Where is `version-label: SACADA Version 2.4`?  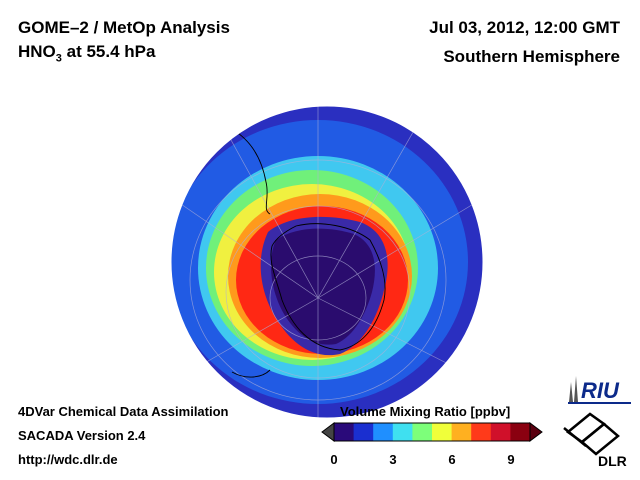 version-label: SACADA Version 2.4 is located at coordinates (82, 435).